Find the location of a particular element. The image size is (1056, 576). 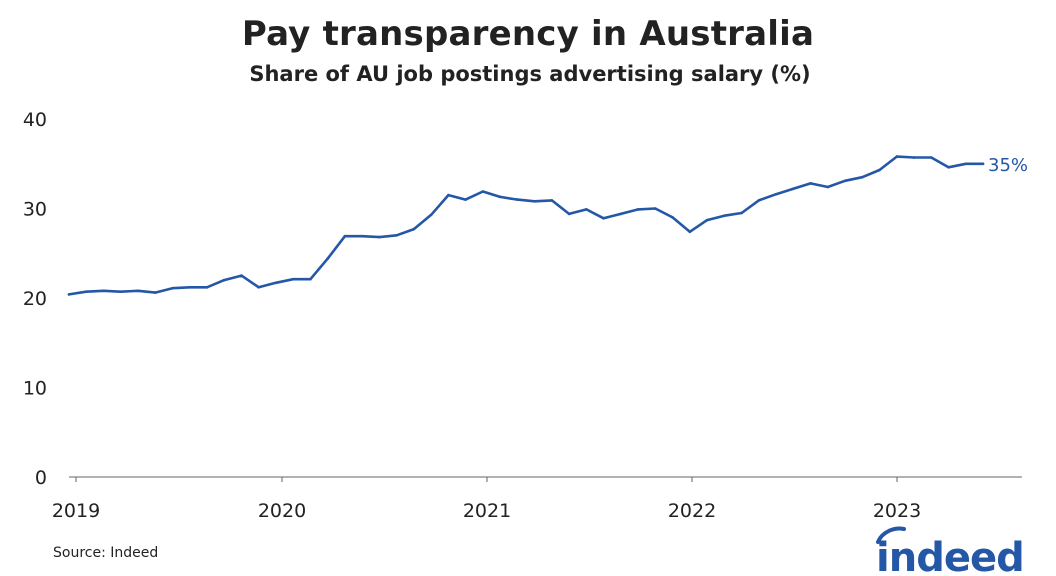

y-tick-label: 20 is located at coordinates (35, 299).